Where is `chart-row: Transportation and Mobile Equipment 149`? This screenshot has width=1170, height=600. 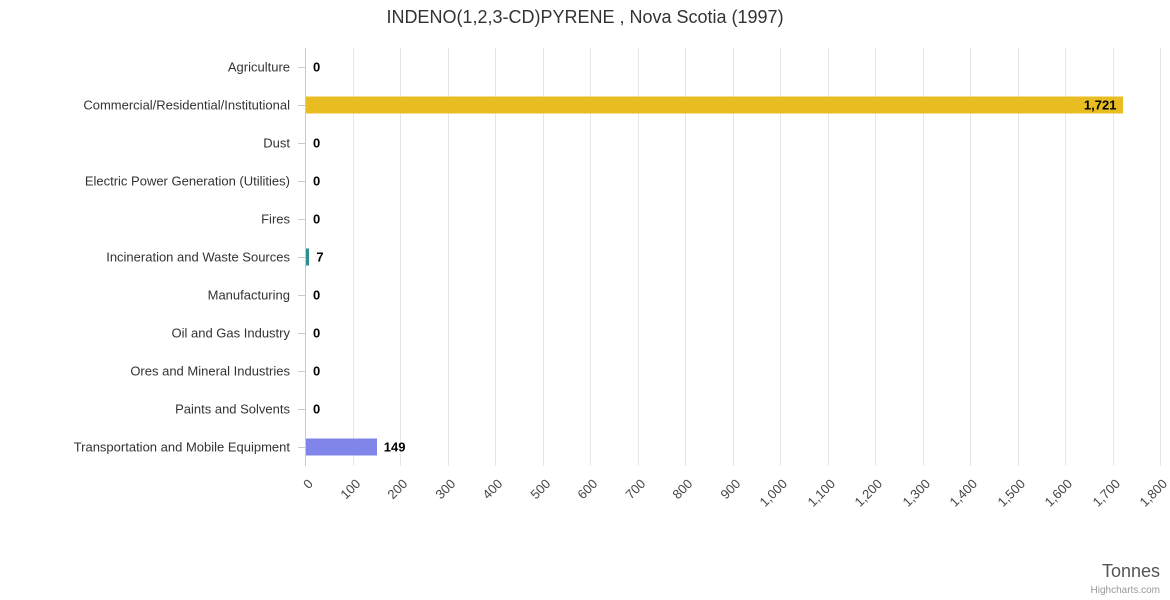 chart-row: Transportation and Mobile Equipment 149 is located at coordinates (617, 447).